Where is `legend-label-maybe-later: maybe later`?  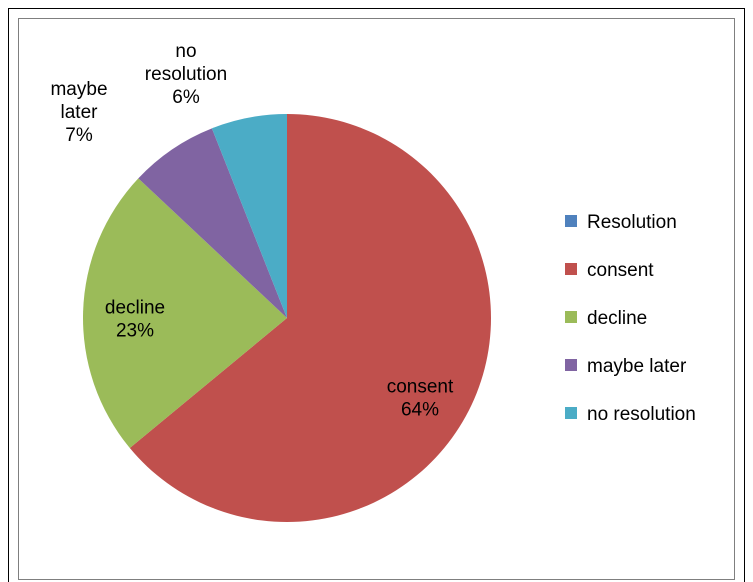
legend-label-maybe-later: maybe later is located at coordinates (637, 366).